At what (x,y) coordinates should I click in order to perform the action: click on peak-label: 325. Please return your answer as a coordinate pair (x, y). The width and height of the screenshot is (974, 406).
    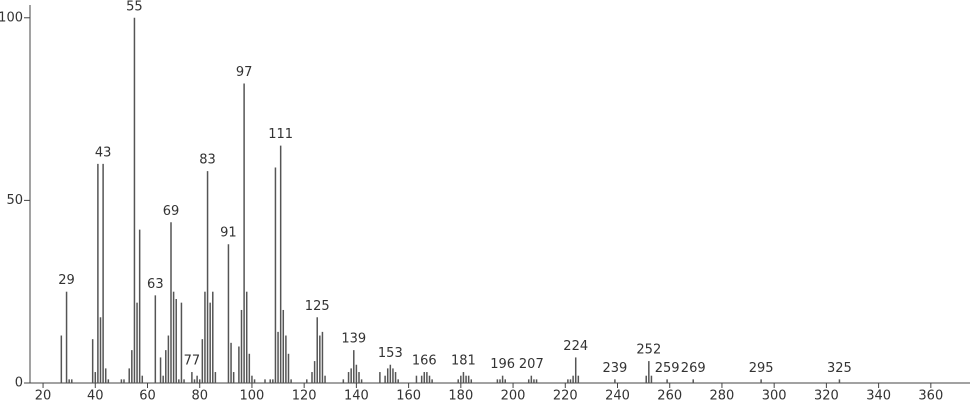
    Looking at the image, I should click on (839, 368).